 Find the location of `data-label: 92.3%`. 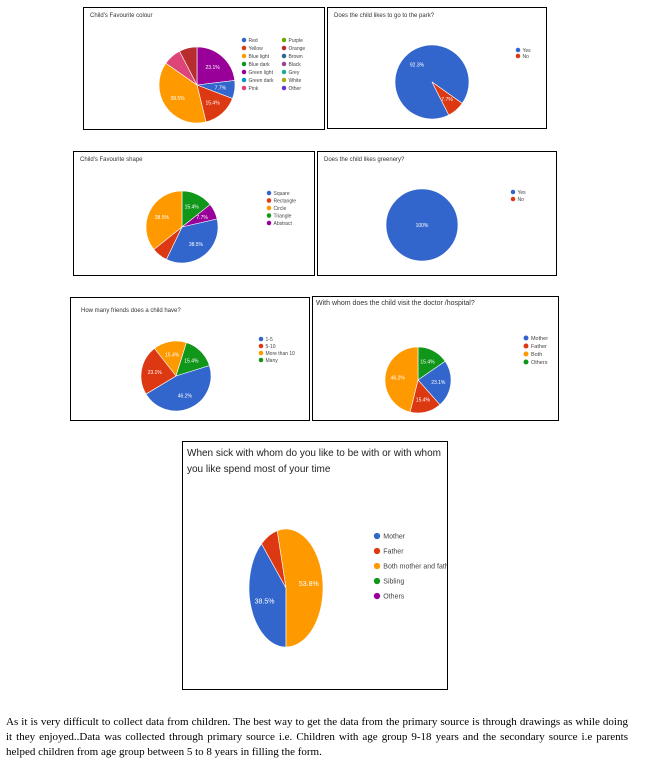

data-label: 92.3% is located at coordinates (417, 65).